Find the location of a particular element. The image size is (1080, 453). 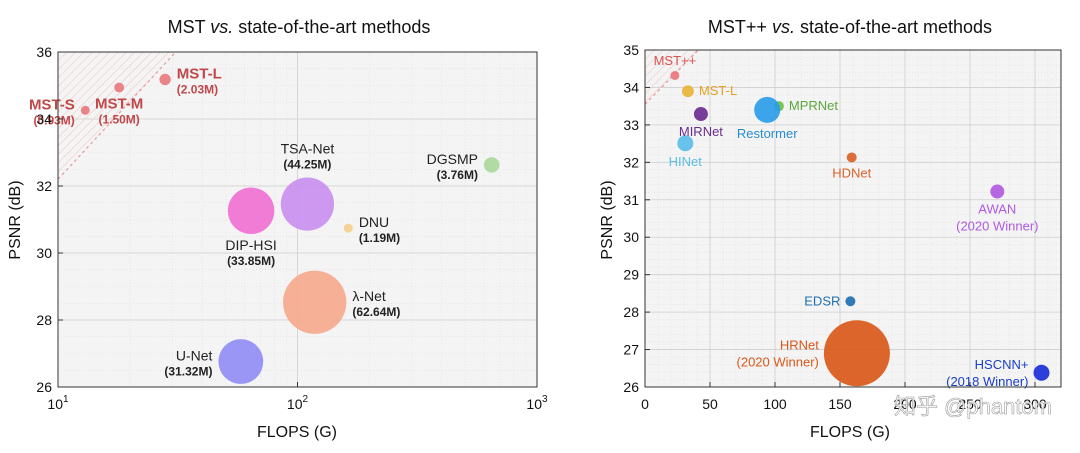

point-label-params: (3.76M) is located at coordinates (457, 175).